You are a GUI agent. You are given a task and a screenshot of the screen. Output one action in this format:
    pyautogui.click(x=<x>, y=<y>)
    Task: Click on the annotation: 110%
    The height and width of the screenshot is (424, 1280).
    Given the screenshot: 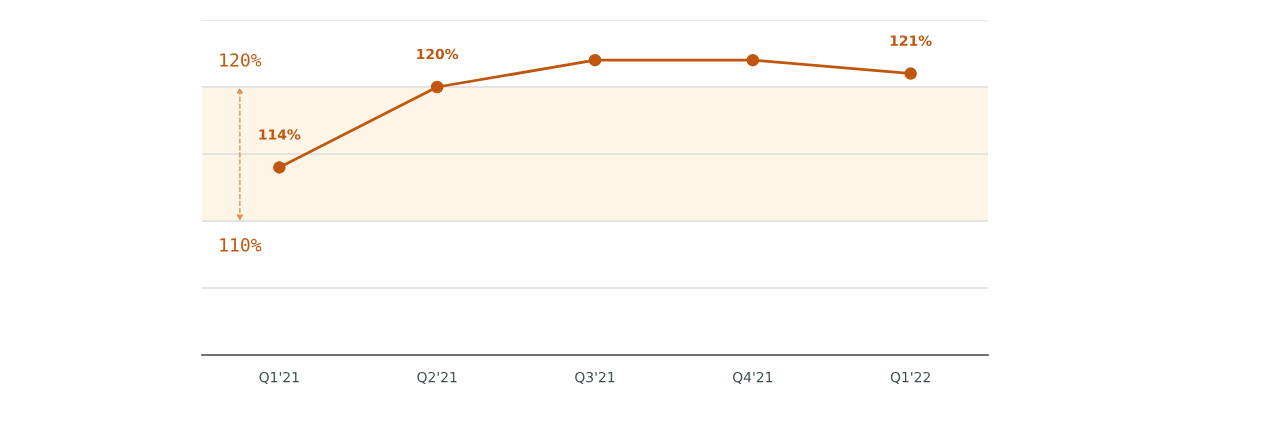 What is the action you would take?
    pyautogui.click(x=241, y=245)
    